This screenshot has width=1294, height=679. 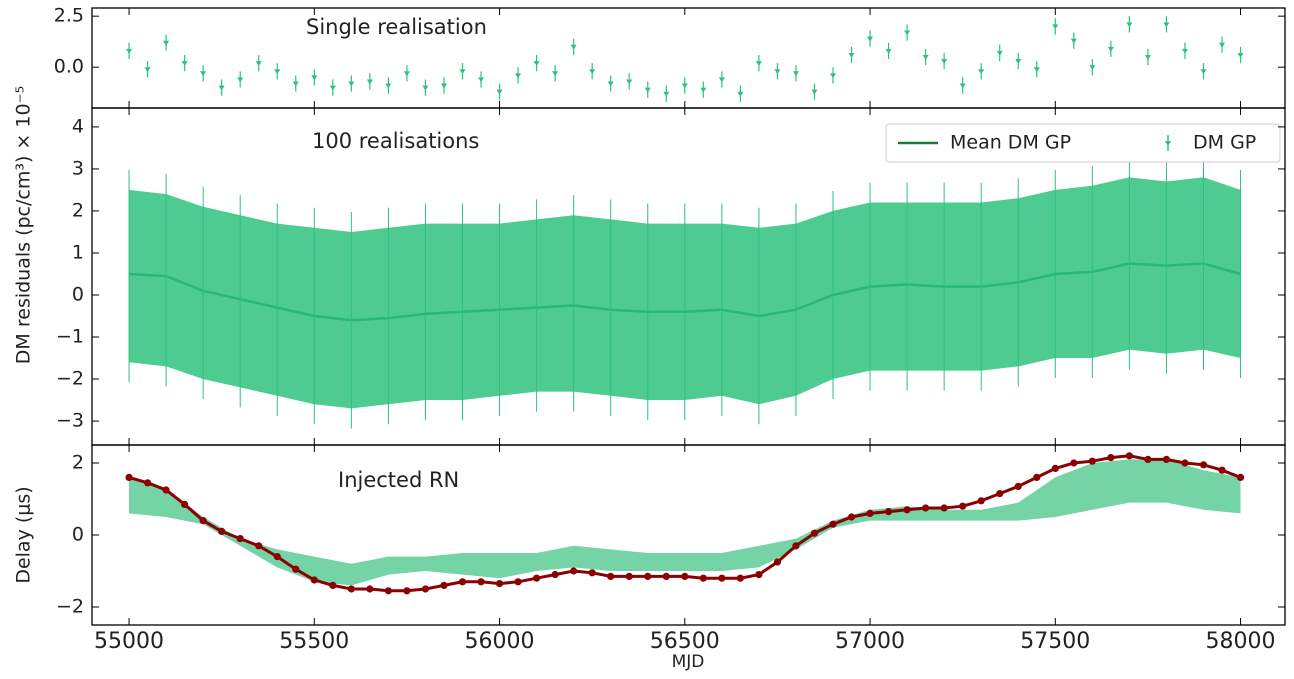 What do you see at coordinates (314, 641) in the screenshot?
I see `x-tick-label: 55500` at bounding box center [314, 641].